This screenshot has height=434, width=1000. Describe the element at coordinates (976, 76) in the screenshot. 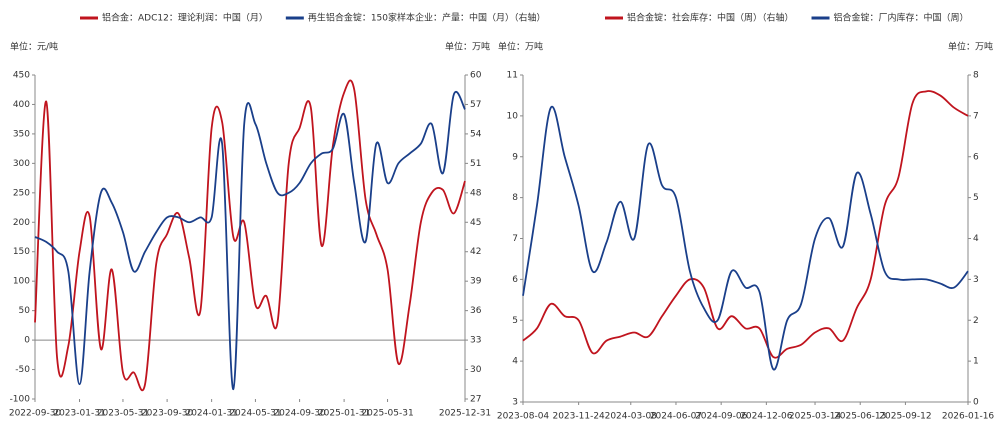

I see `y2-tick-label: 8` at that location.